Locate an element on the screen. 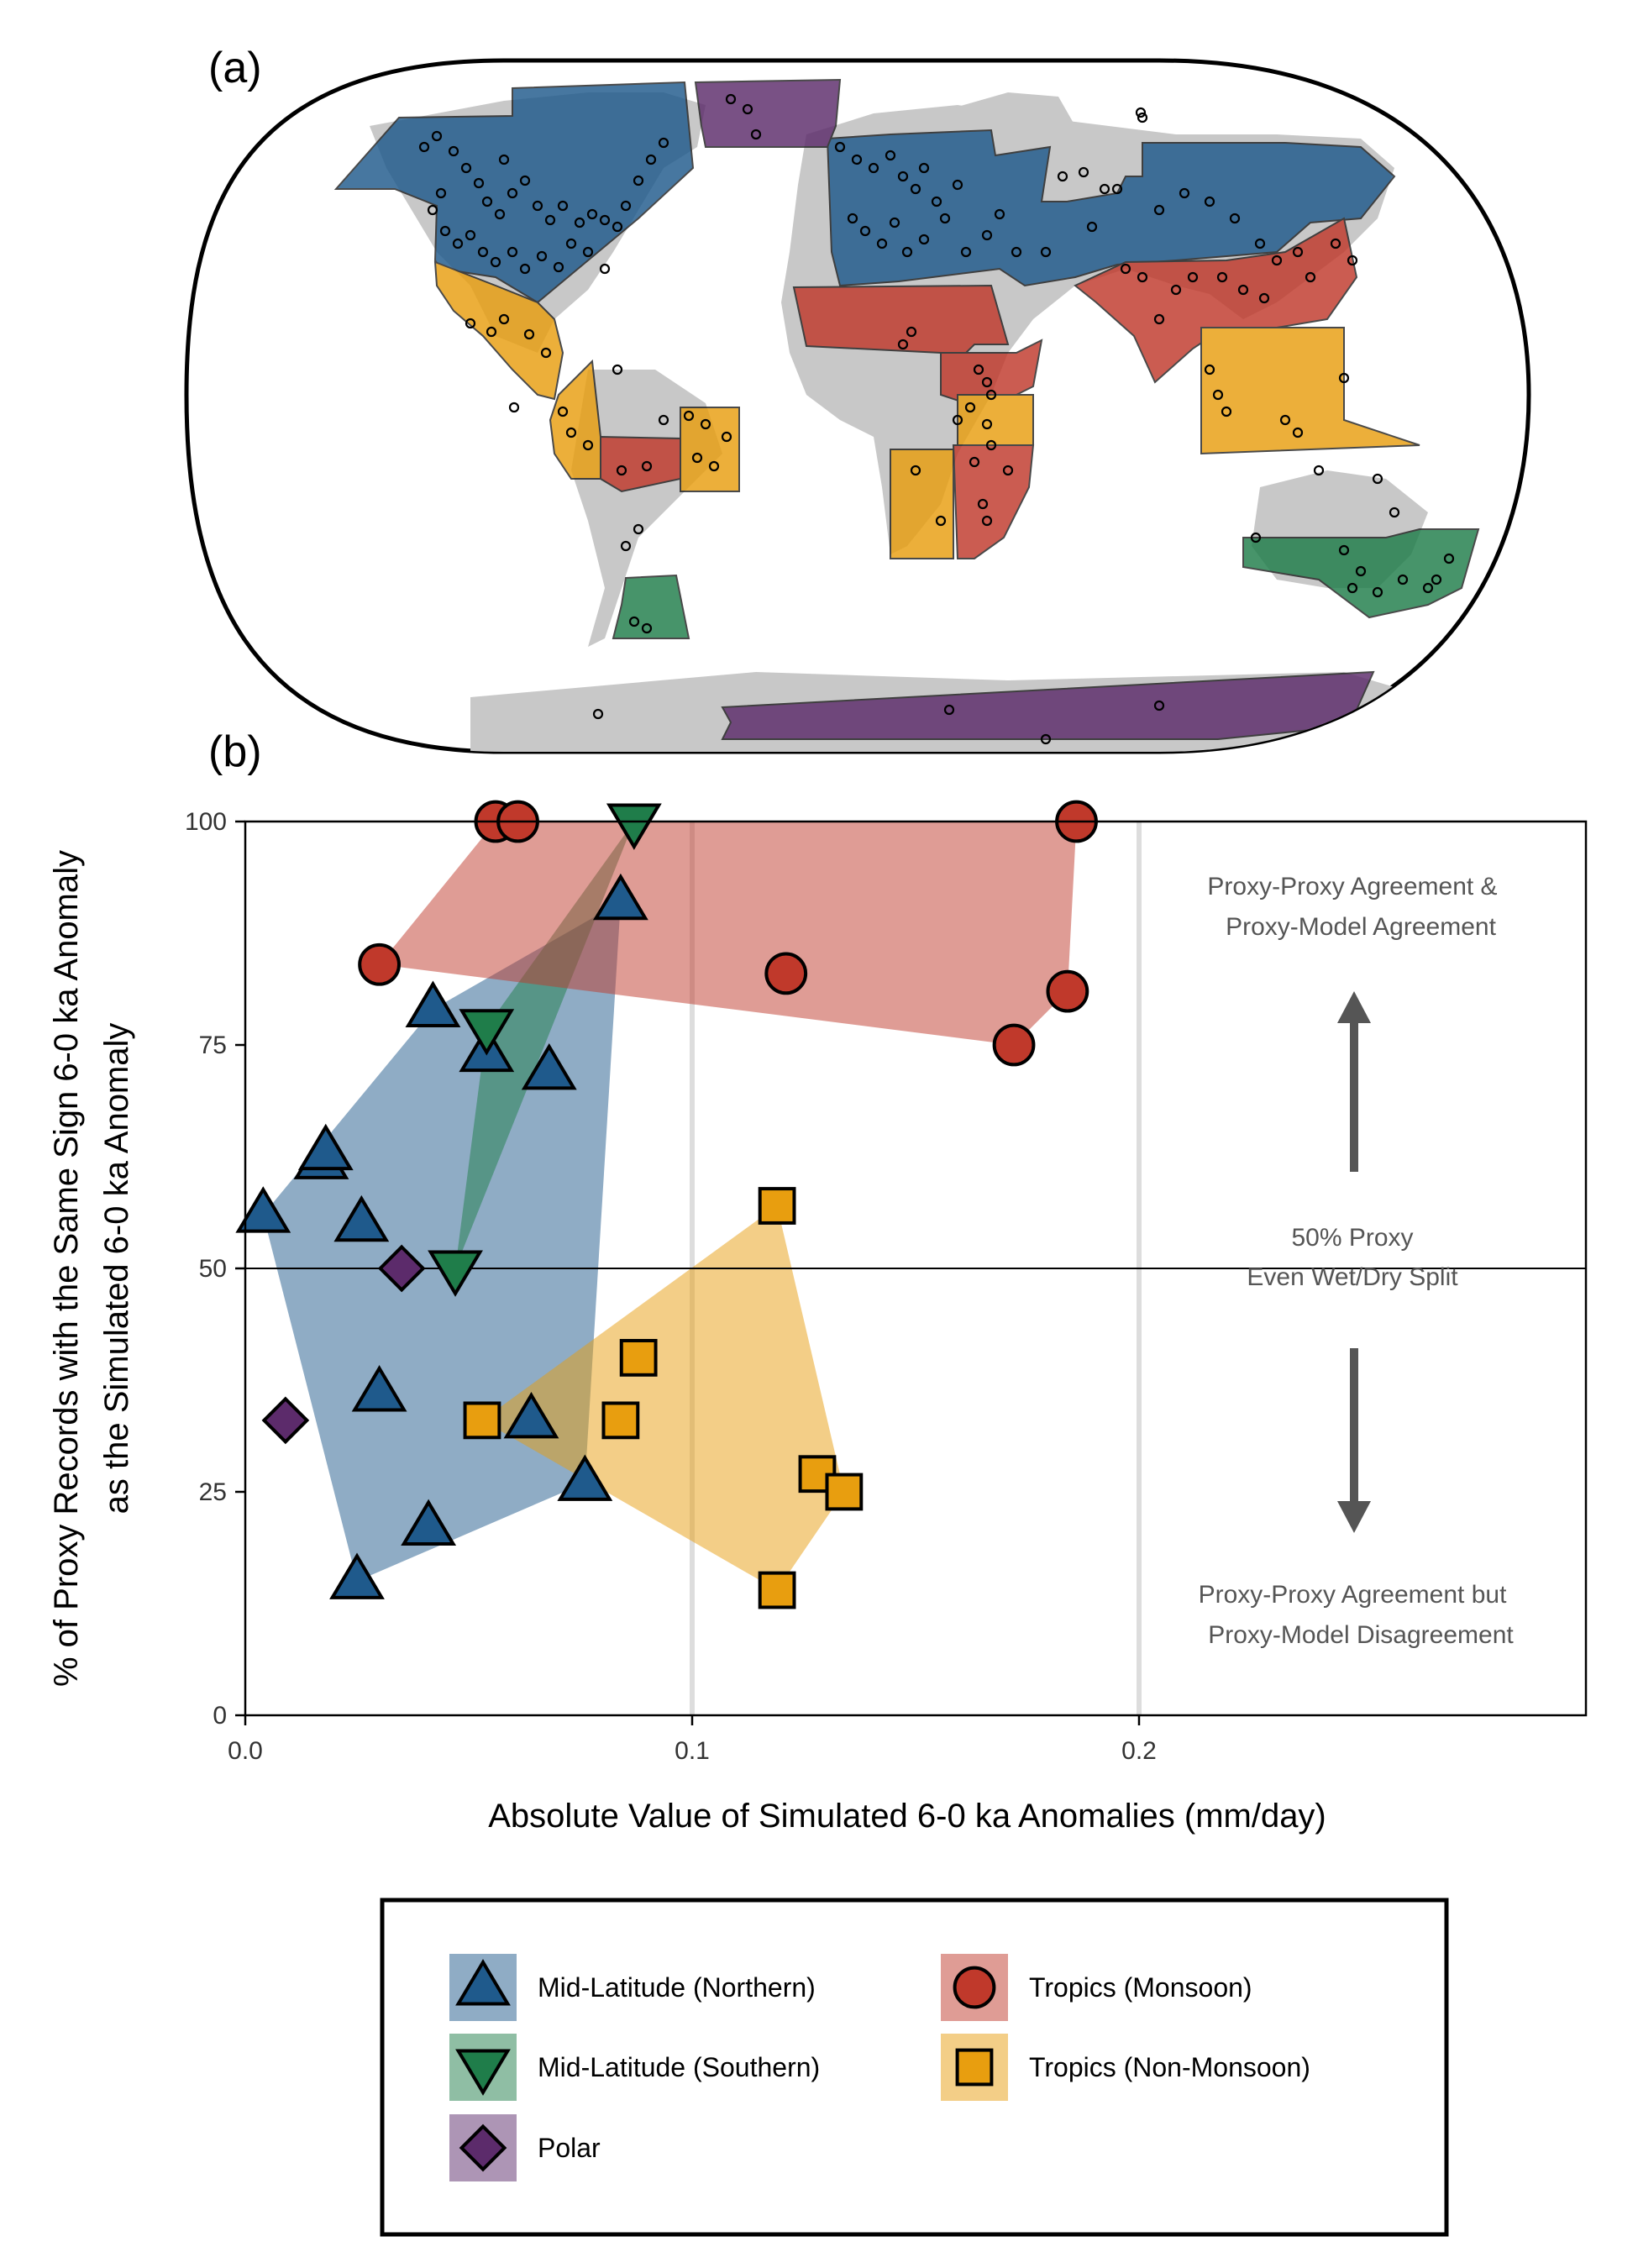 This screenshot has height=2268, width=1638. annotation-top-line2: Proxy-Model Agreement is located at coordinates (1361, 927).